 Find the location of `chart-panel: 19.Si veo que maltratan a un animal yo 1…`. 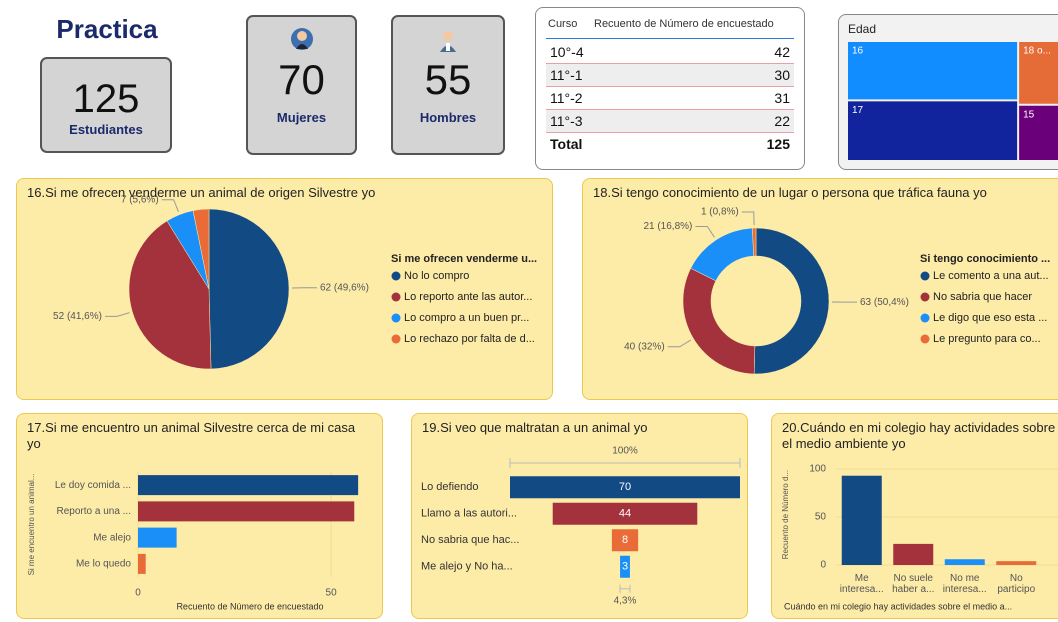

chart-panel: 19.Si veo que maltratan a un animal yo 1… is located at coordinates (579, 516).